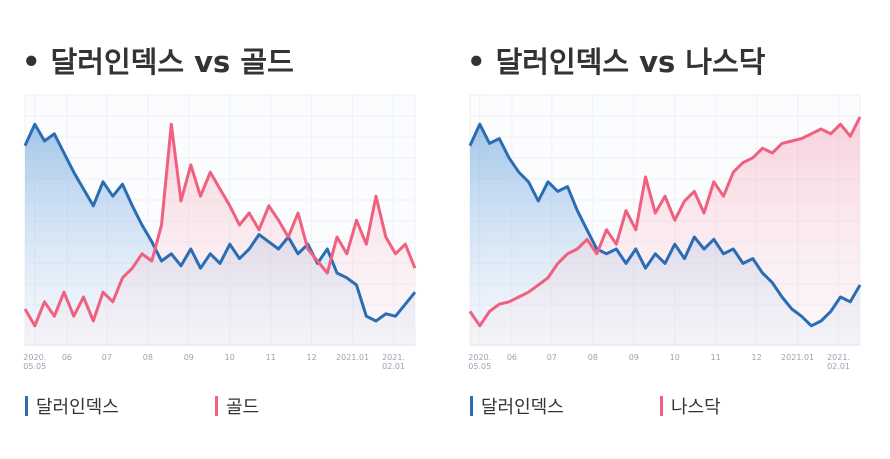 The width and height of the screenshot is (890, 459). I want to click on chart-title: • 달러인덱스 vs 골드, so click(158, 62).